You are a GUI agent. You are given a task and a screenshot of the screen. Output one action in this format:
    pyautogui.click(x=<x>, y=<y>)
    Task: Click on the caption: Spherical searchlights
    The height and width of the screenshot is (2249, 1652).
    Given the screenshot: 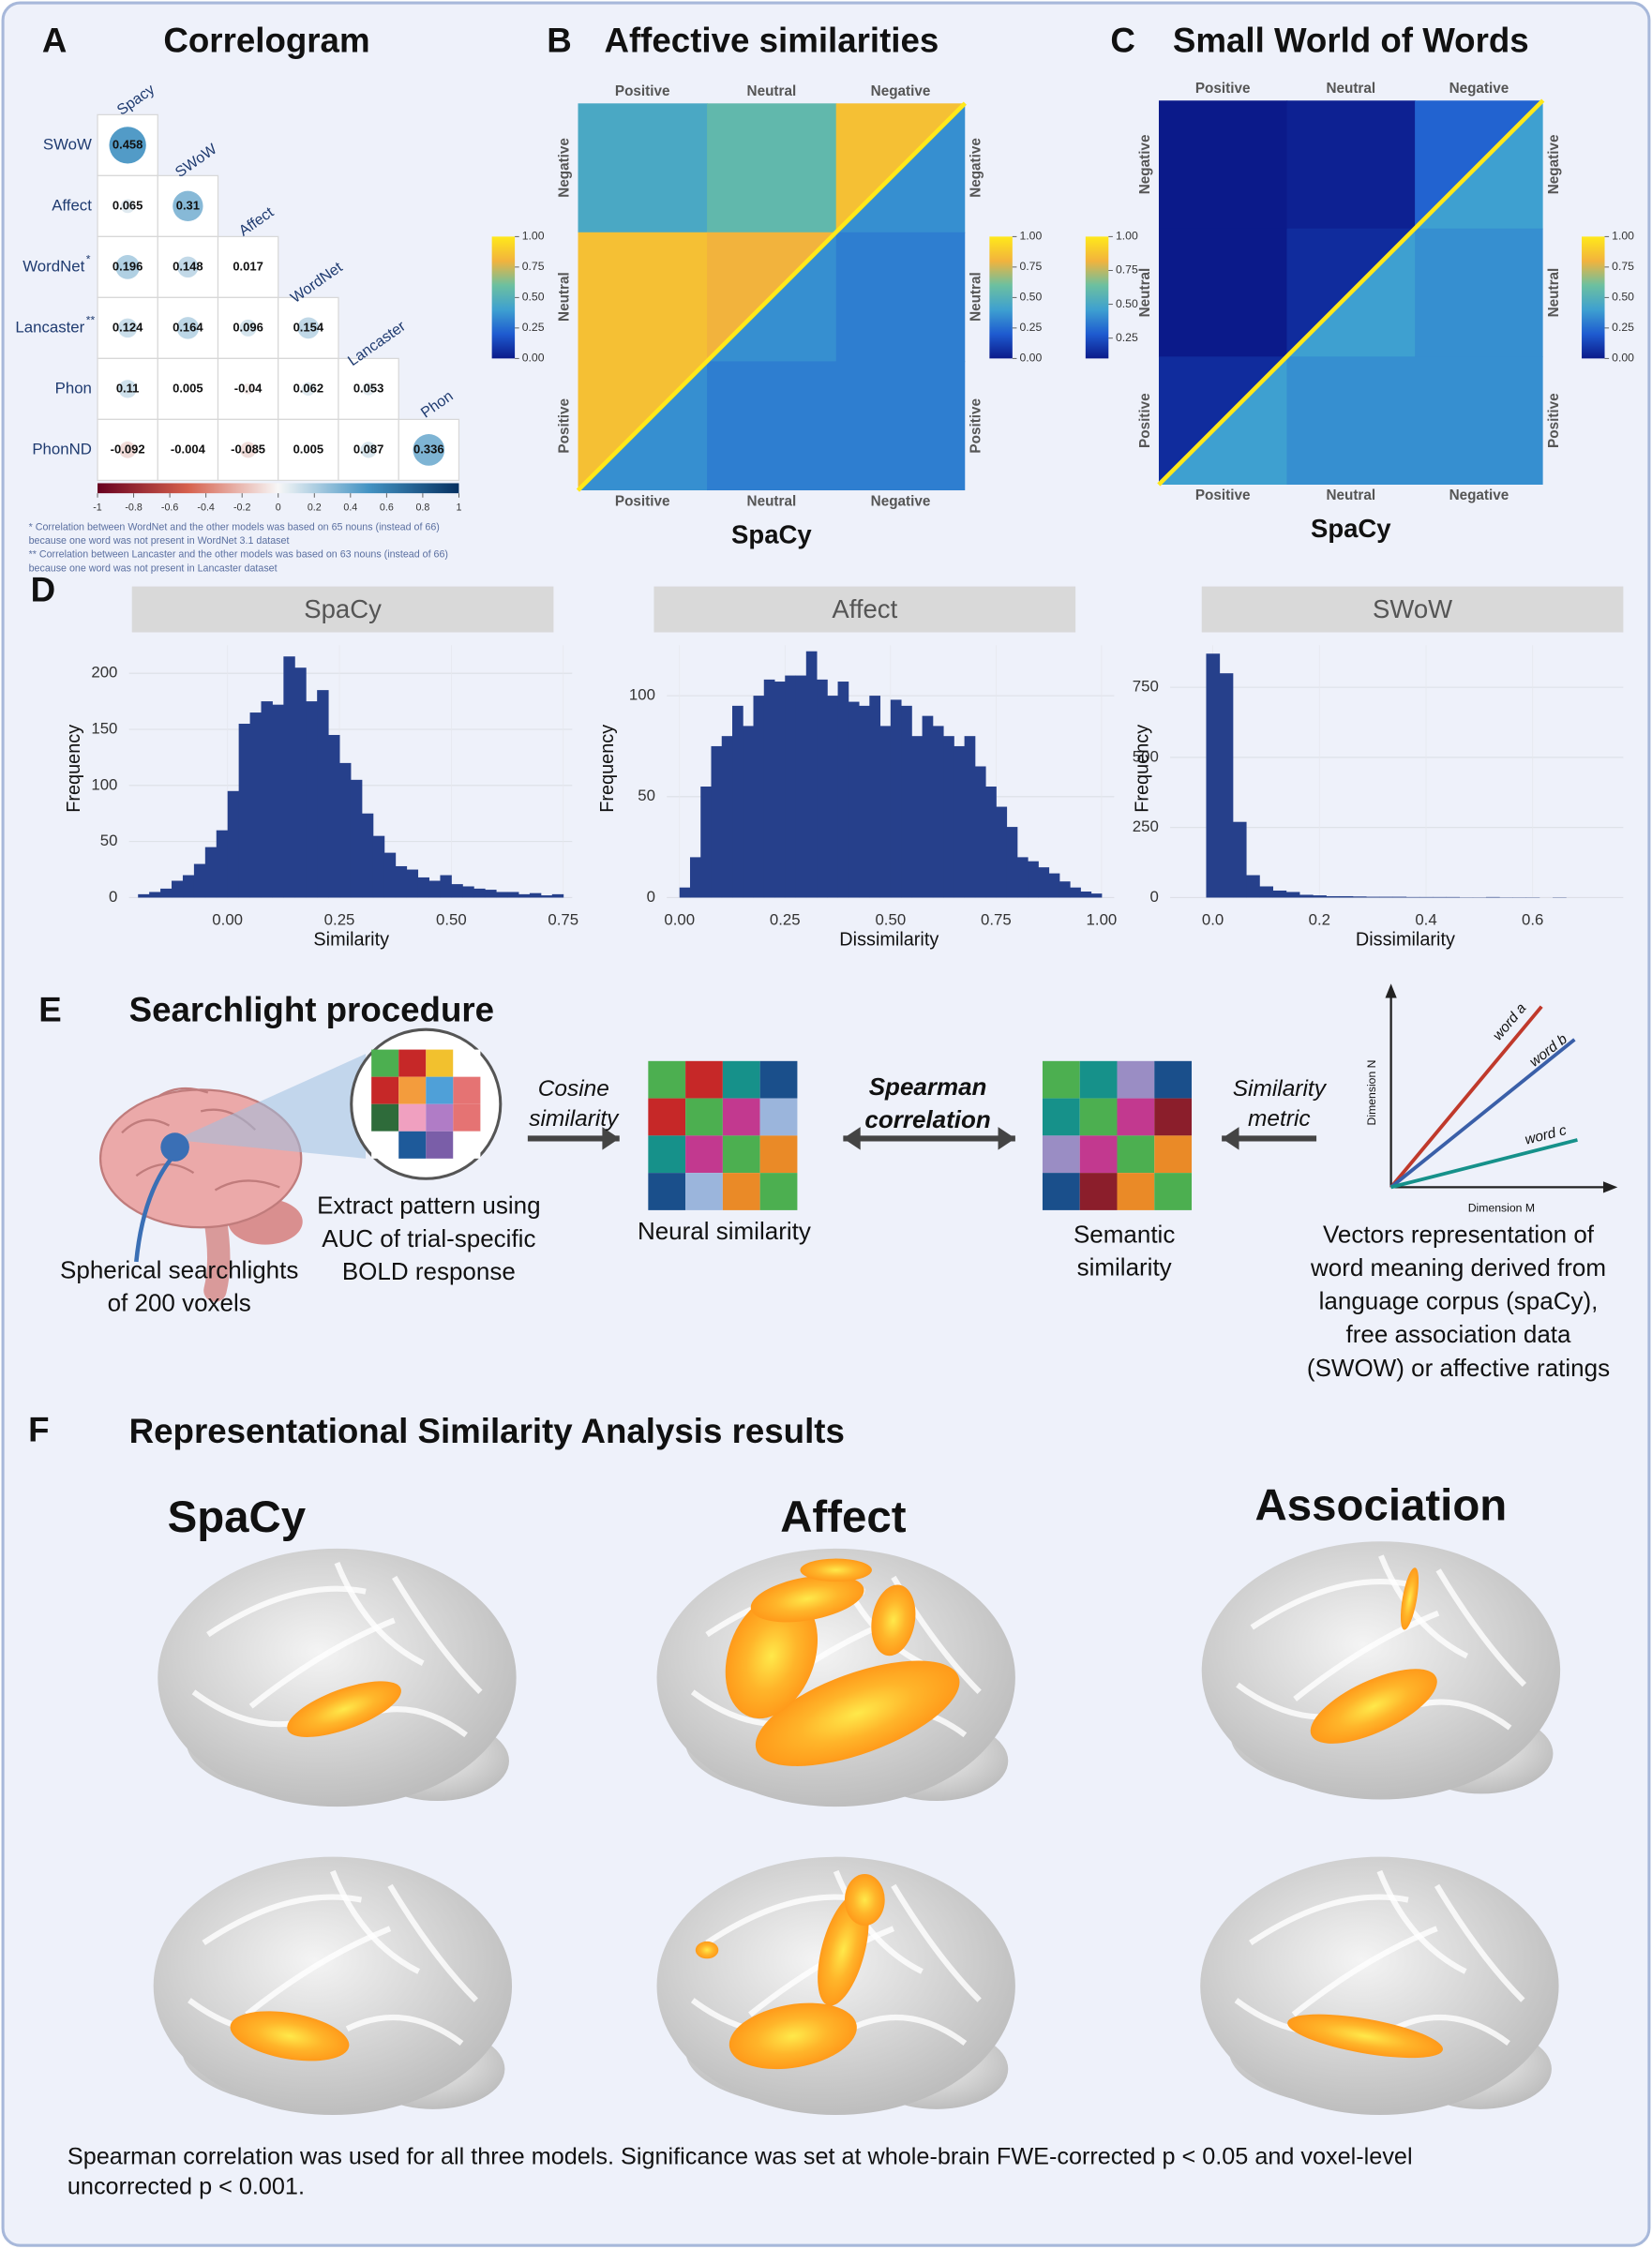 What is the action you would take?
    pyautogui.click(x=179, y=1270)
    